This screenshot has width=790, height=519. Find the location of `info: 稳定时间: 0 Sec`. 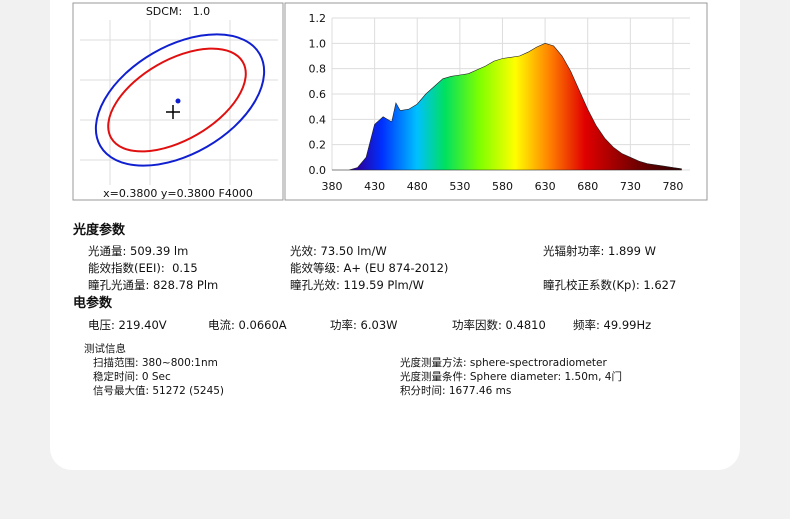

info: 稳定时间: 0 Sec is located at coordinates (132, 377).